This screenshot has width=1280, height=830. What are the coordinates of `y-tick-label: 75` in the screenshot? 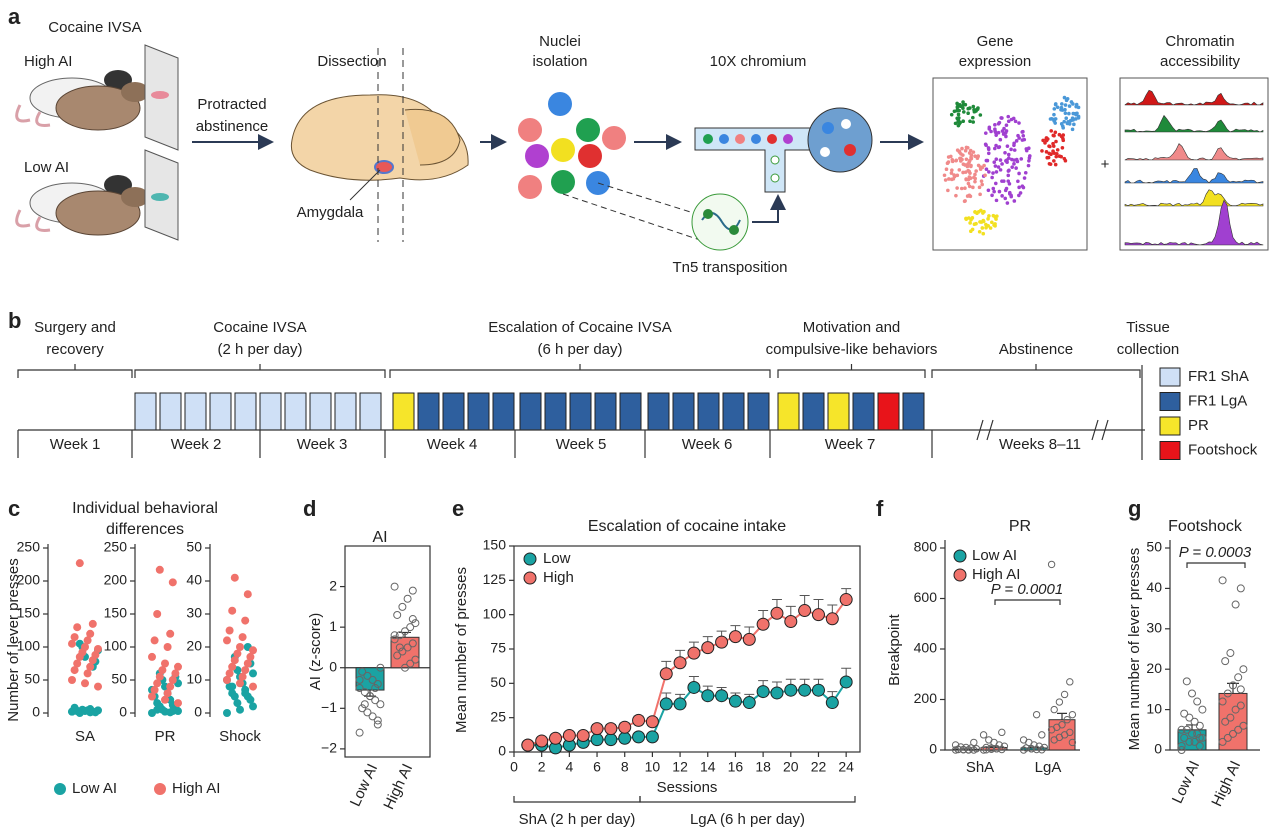 It's located at (498, 648).